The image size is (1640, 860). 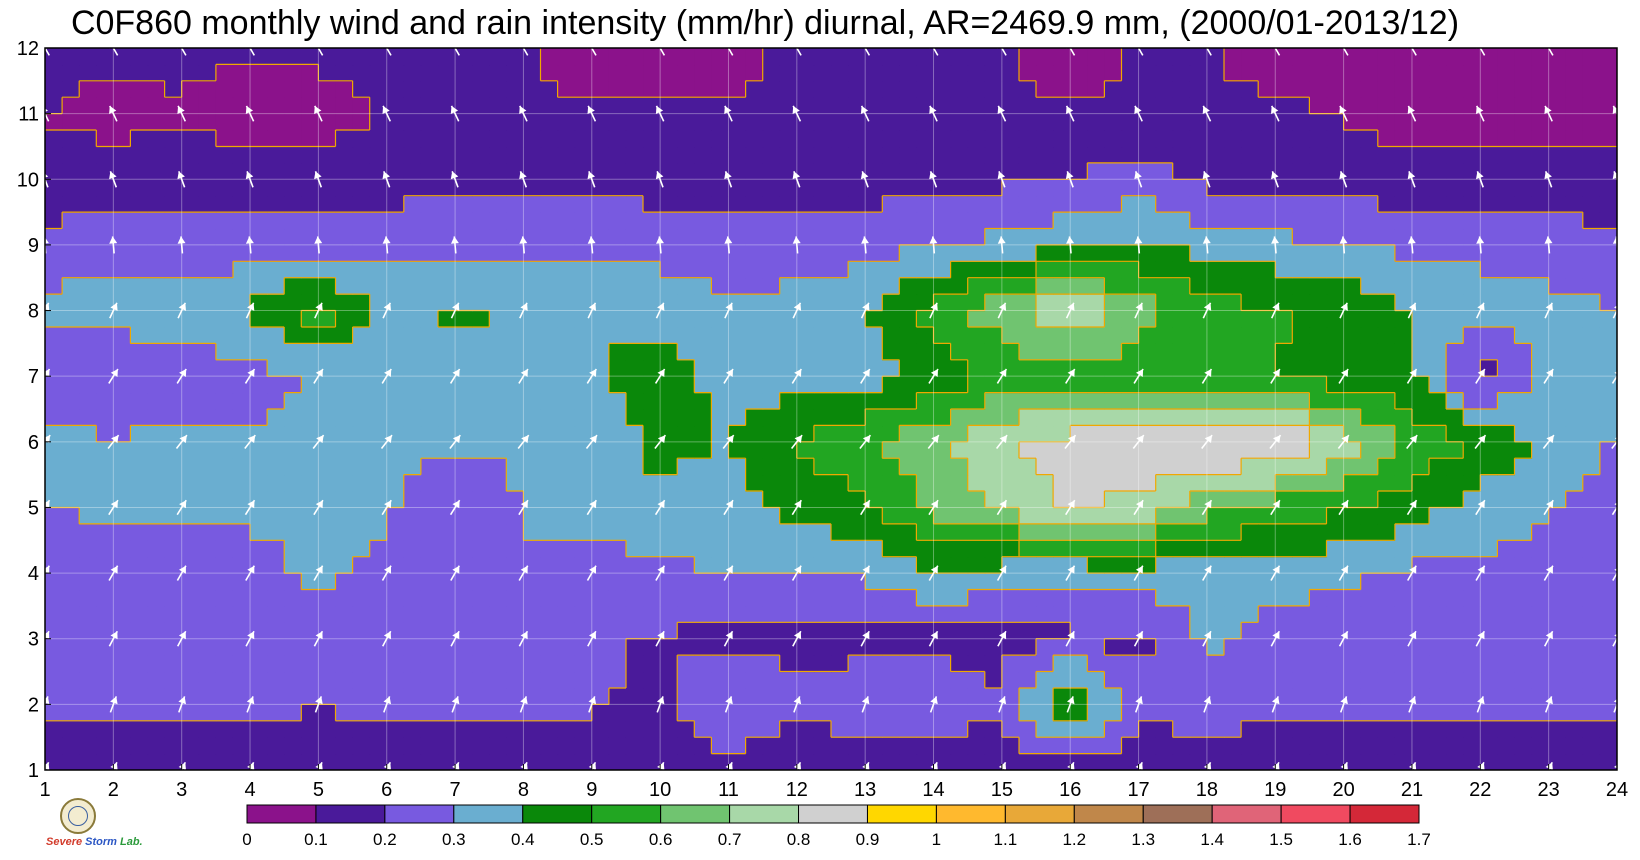 I want to click on y-tick-label: 12, so click(x=28, y=49).